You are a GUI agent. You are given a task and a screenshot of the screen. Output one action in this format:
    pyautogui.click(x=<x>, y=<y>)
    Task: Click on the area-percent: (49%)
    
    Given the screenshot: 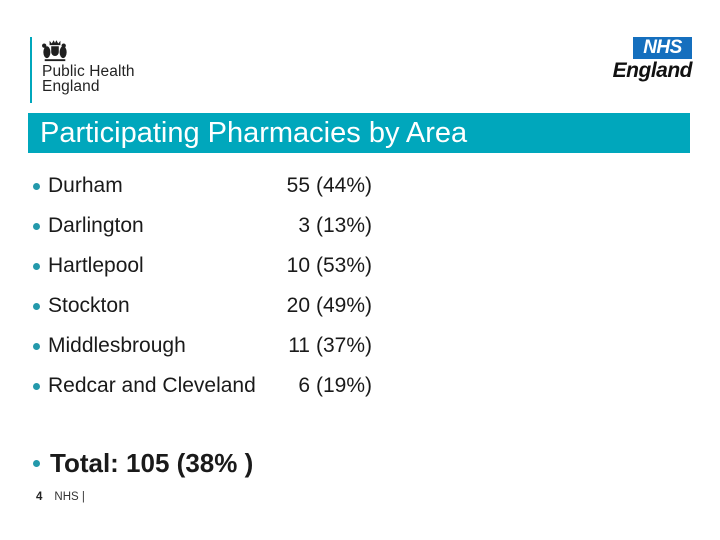 What is the action you would take?
    pyautogui.click(x=344, y=305)
    